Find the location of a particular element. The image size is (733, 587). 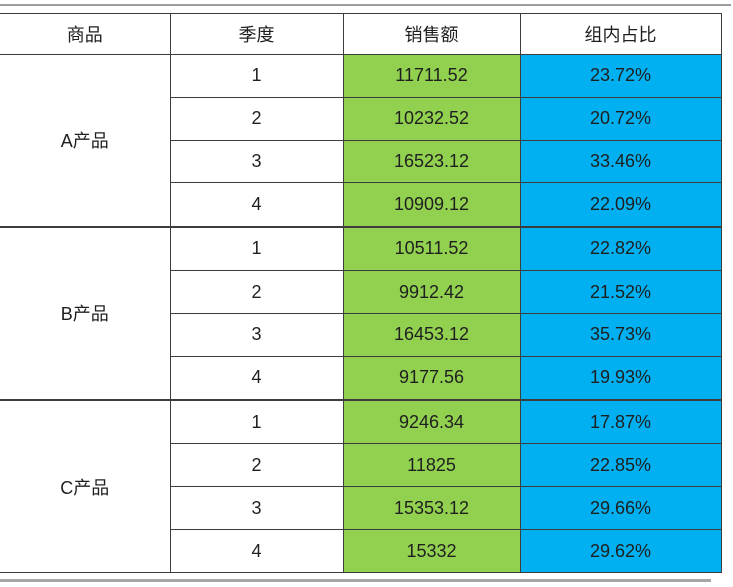

sales-value-cell: 15353.12 is located at coordinates (431, 508).